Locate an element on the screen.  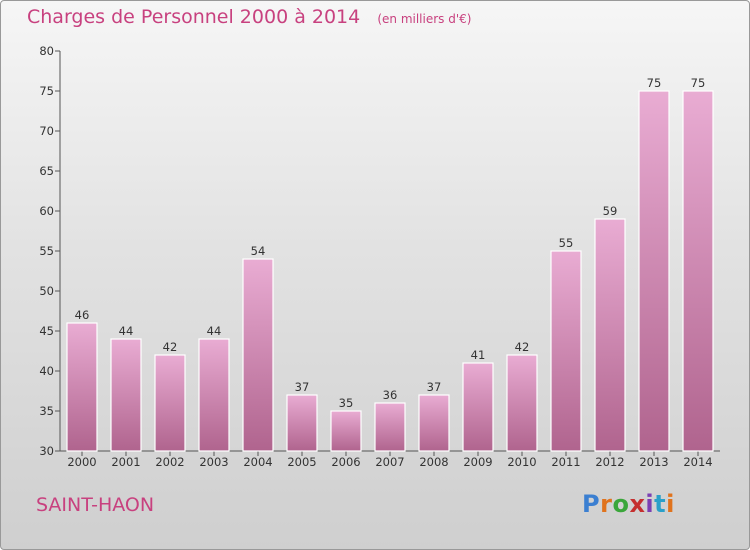
y-tick-label: 70 is located at coordinates (46, 131).